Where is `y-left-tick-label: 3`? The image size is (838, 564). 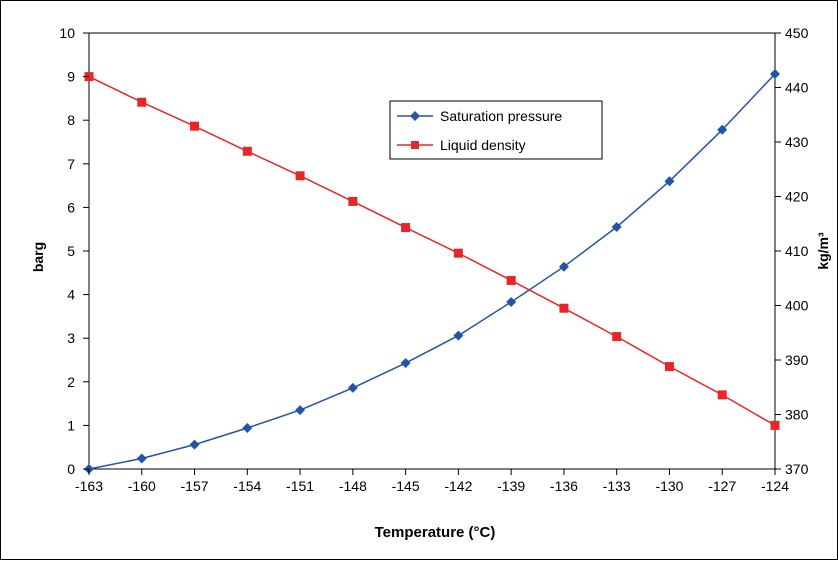
y-left-tick-label: 3 is located at coordinates (71, 338).